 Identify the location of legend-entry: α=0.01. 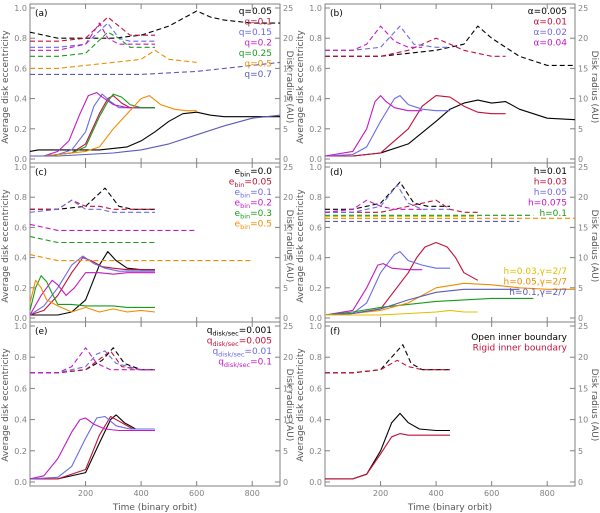
(550, 23).